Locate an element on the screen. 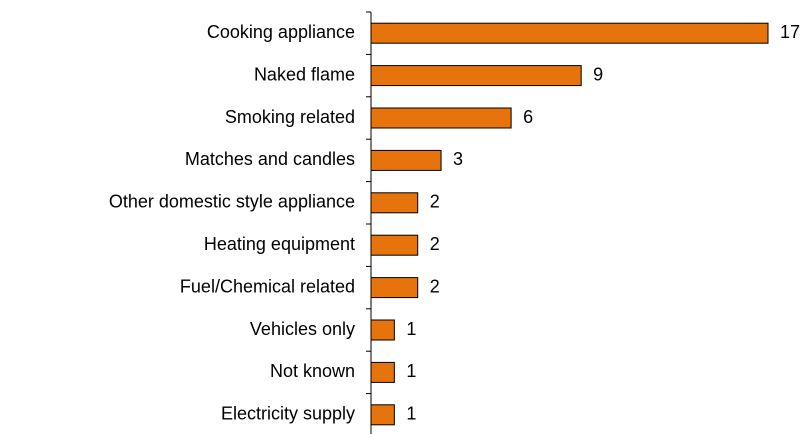 This screenshot has width=811, height=434. value-label: 6 is located at coordinates (528, 117).